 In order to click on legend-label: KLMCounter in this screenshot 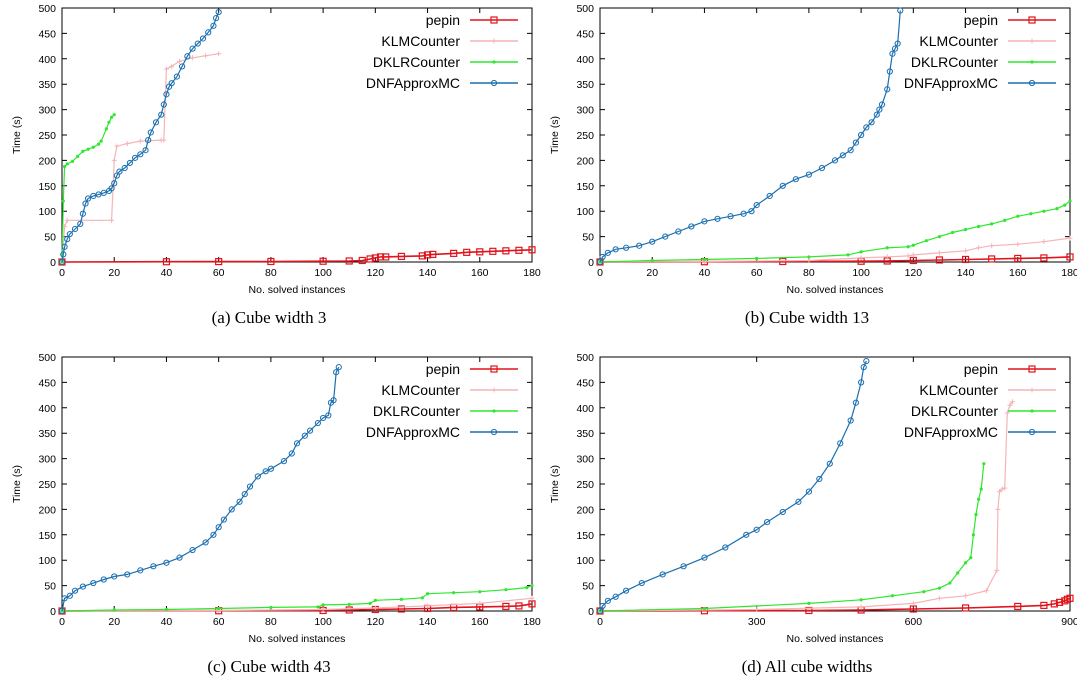, I will do `click(958, 390)`.